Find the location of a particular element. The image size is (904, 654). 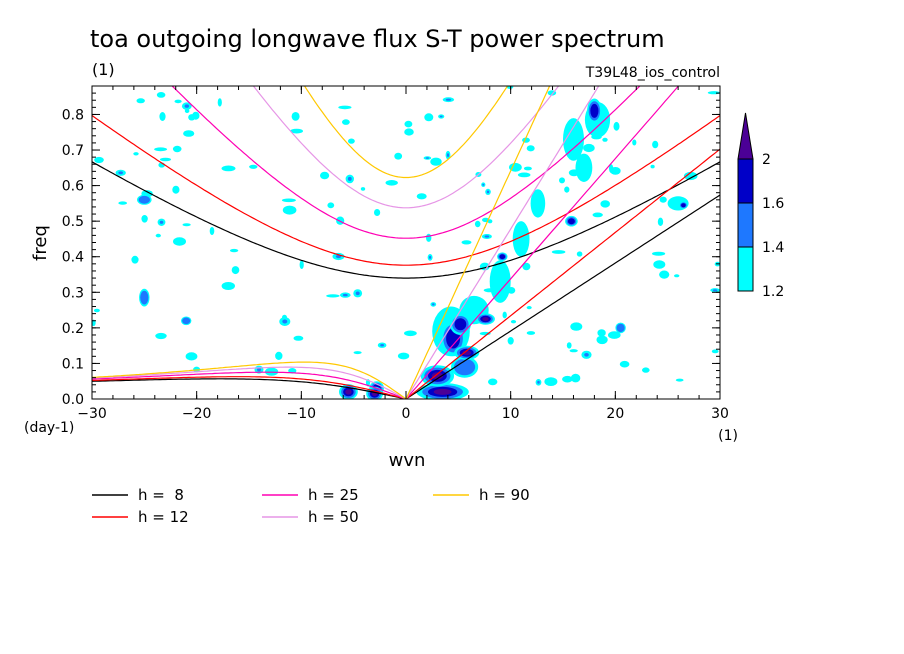

kelvin-curve-h8 is located at coordinates (562, 296).